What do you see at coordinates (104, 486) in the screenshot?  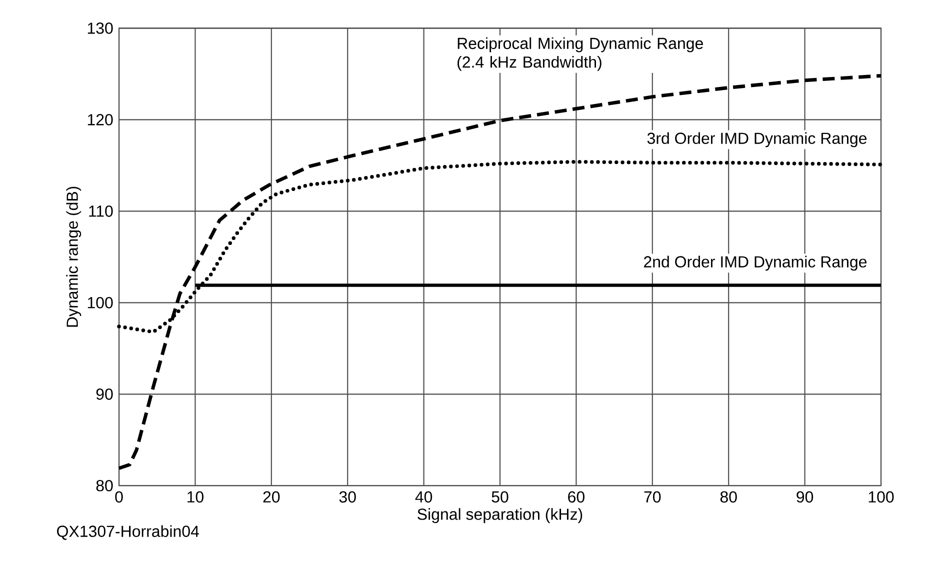 I see `y-tick-label: 80` at bounding box center [104, 486].